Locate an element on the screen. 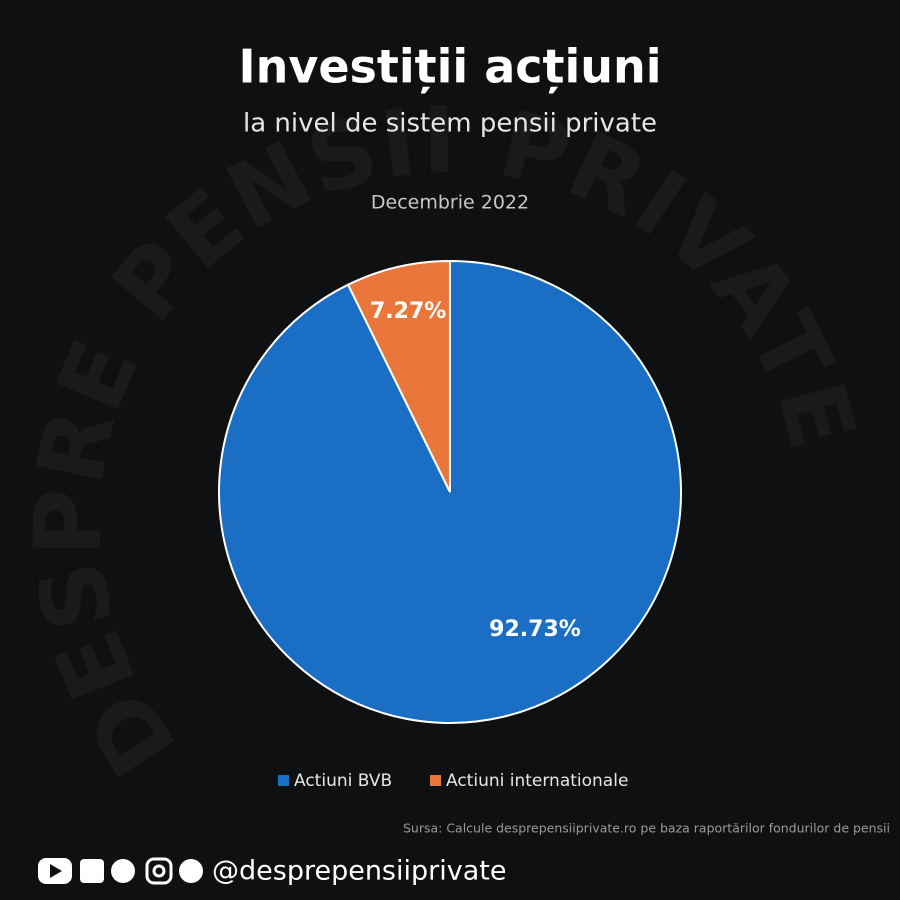 The height and width of the screenshot is (900, 900). period: Decembrie 2022 is located at coordinates (450, 203).